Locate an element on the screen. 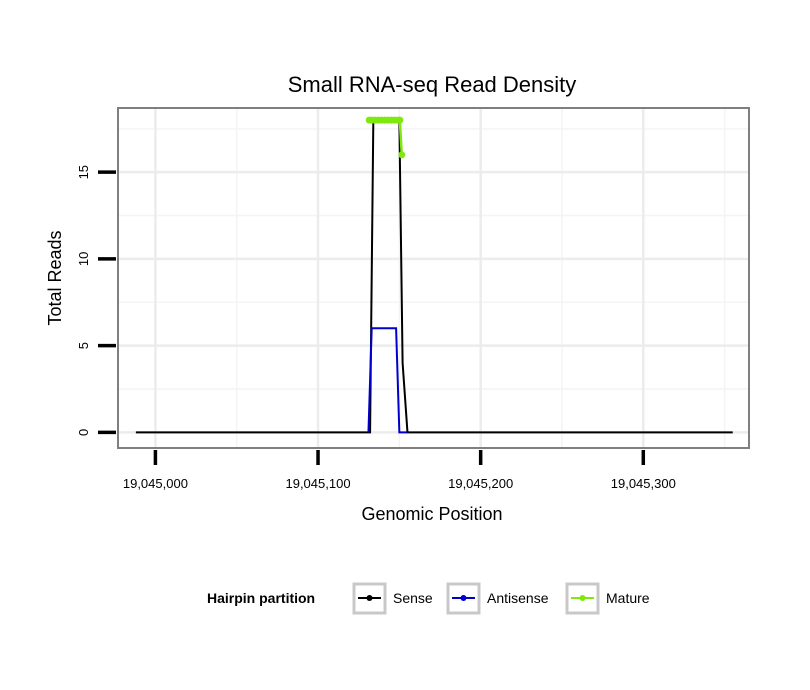  y-axis-label: Total Reads is located at coordinates (55, 277).